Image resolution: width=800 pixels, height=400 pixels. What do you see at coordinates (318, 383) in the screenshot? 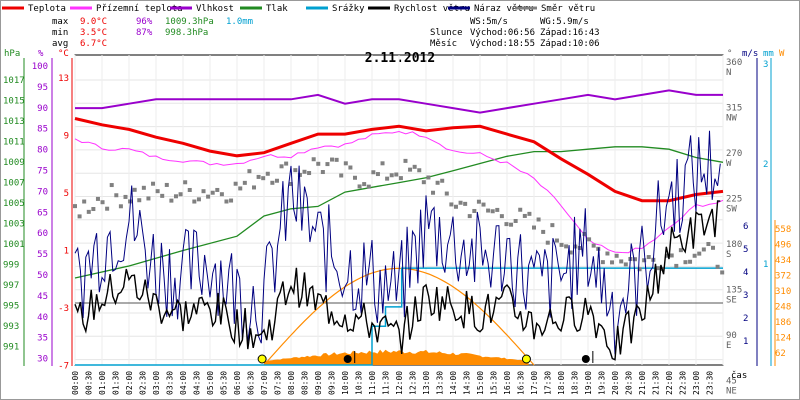
I see `tick-time: 09:00` at bounding box center [318, 383].